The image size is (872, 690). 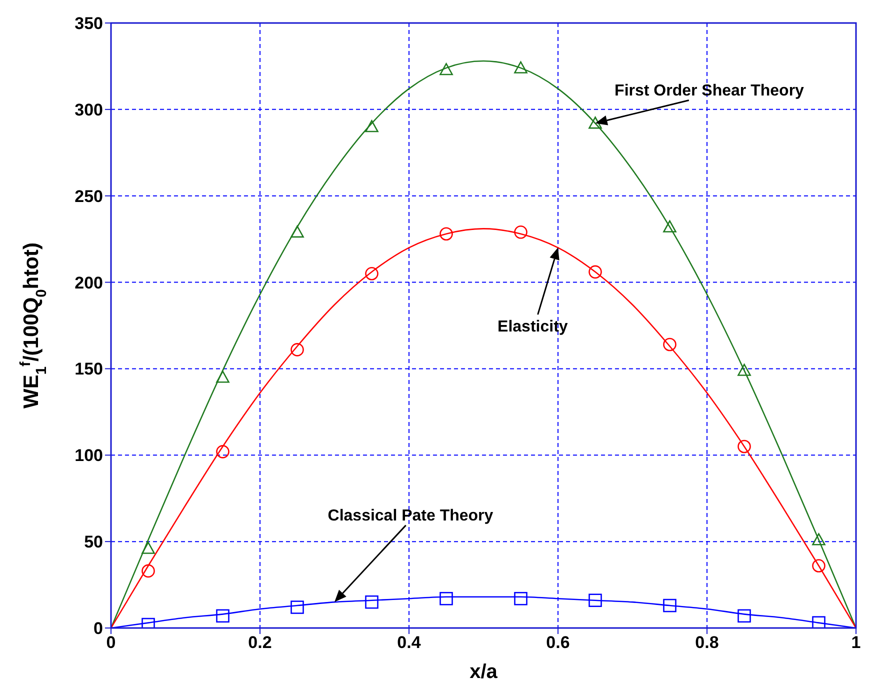 I want to click on y-tick-label: 250, so click(x=88, y=196).